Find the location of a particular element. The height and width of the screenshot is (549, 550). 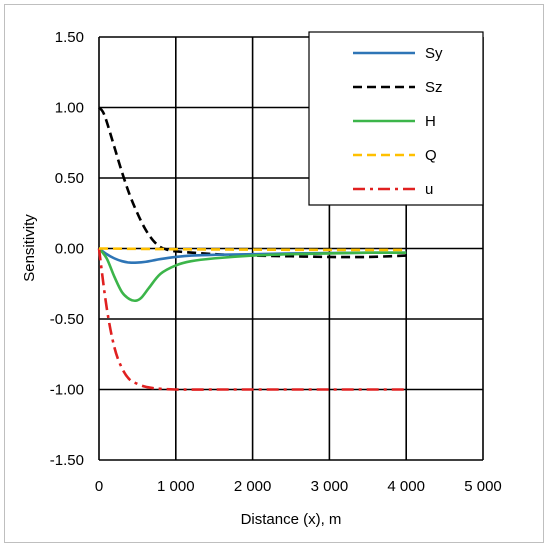

y-tick-label: -0.50 is located at coordinates (67, 319).